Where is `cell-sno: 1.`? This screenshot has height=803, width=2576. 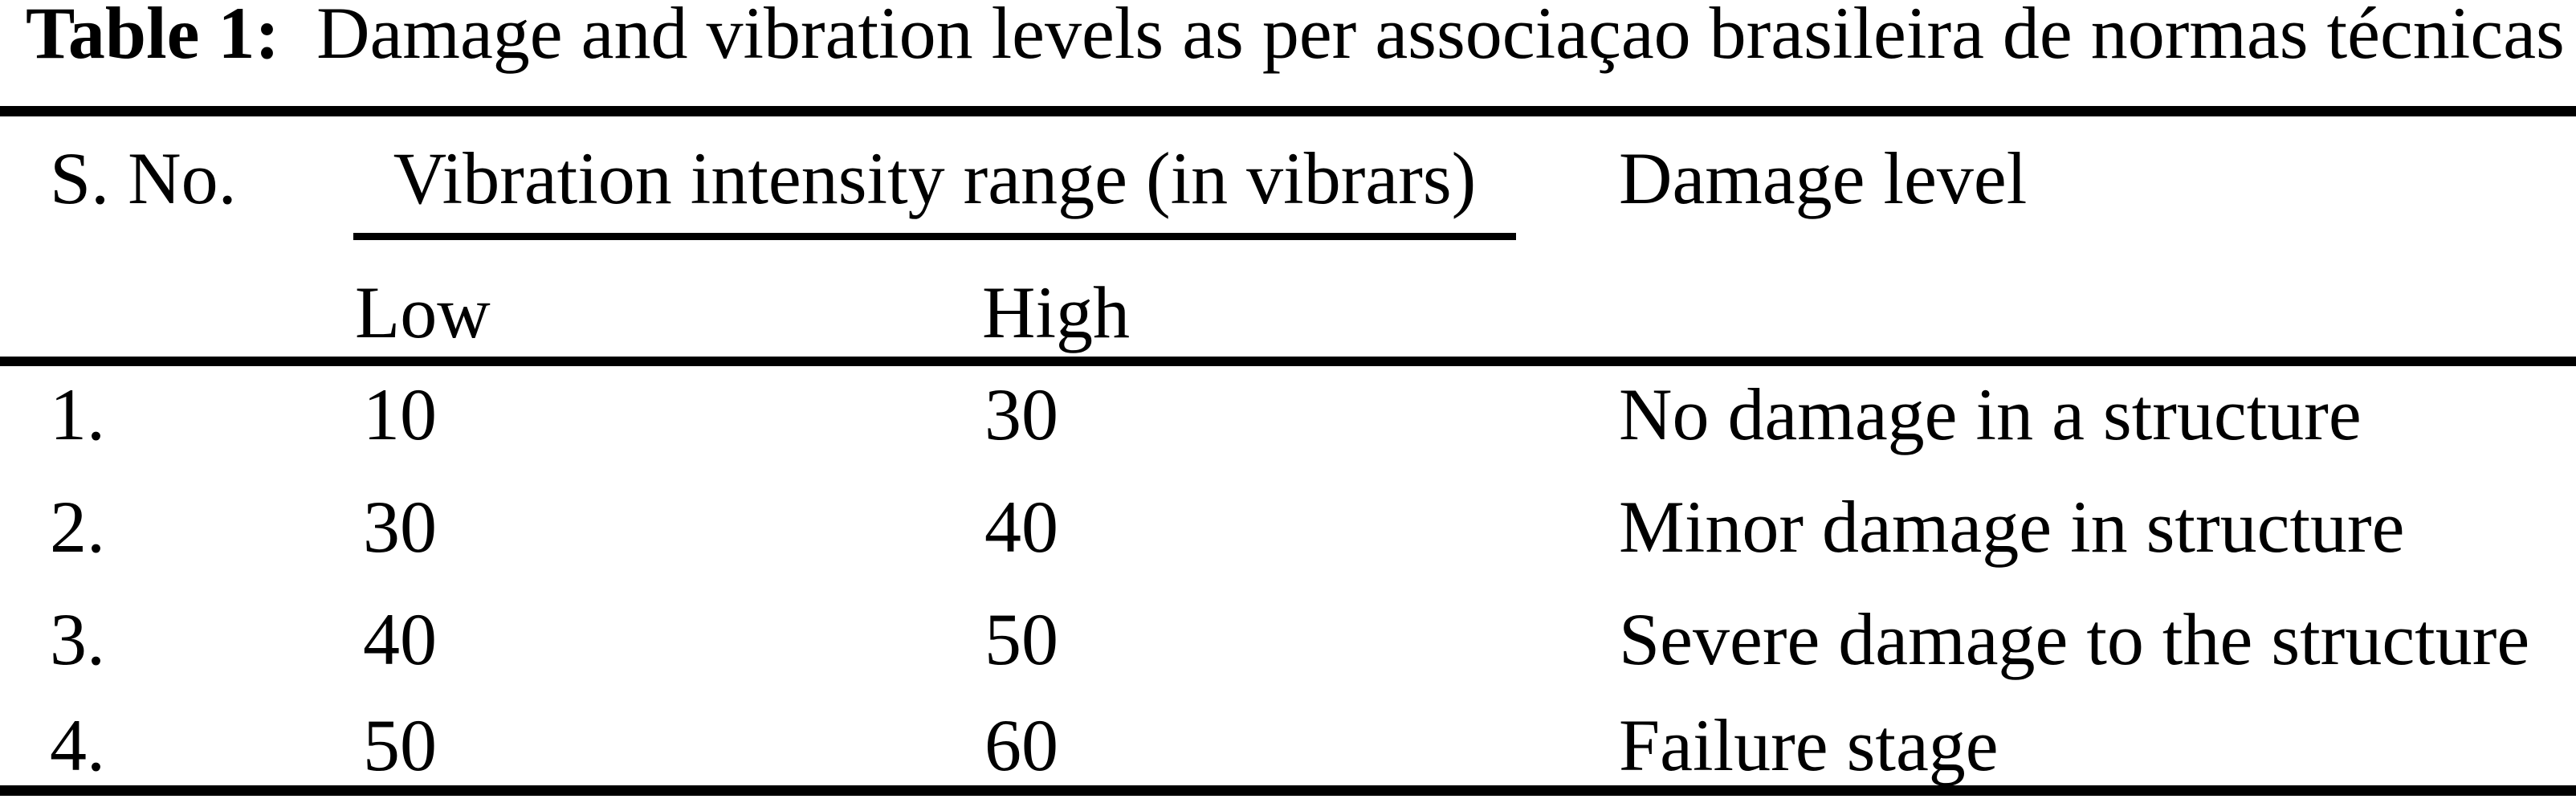 cell-sno: 1. is located at coordinates (77, 414).